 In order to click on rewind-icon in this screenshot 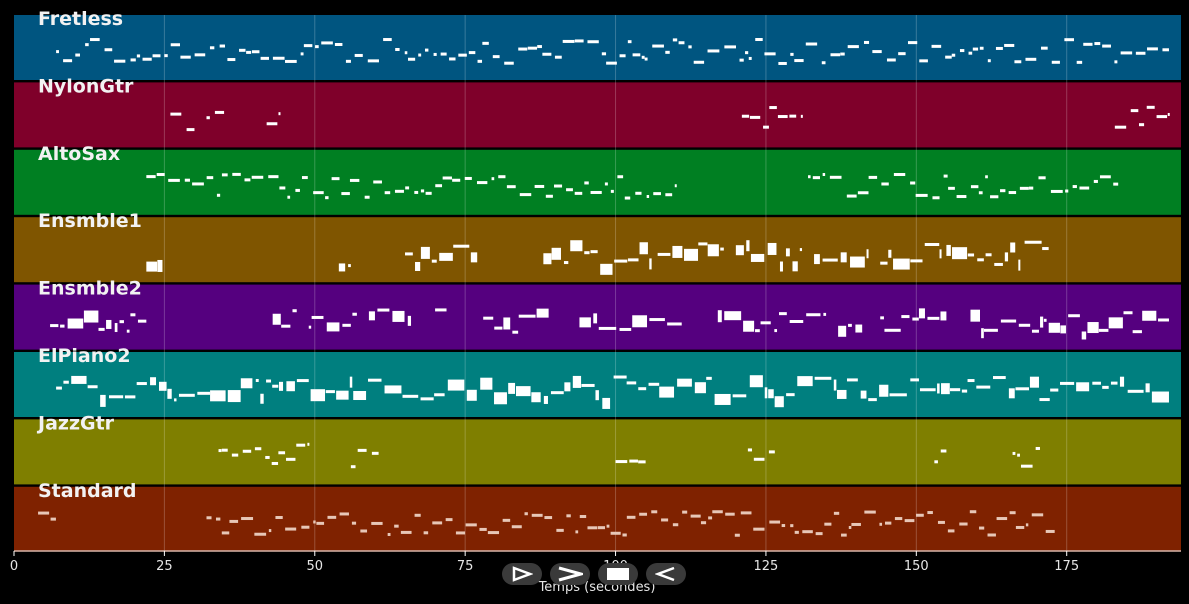, I will do `click(665, 574)`.